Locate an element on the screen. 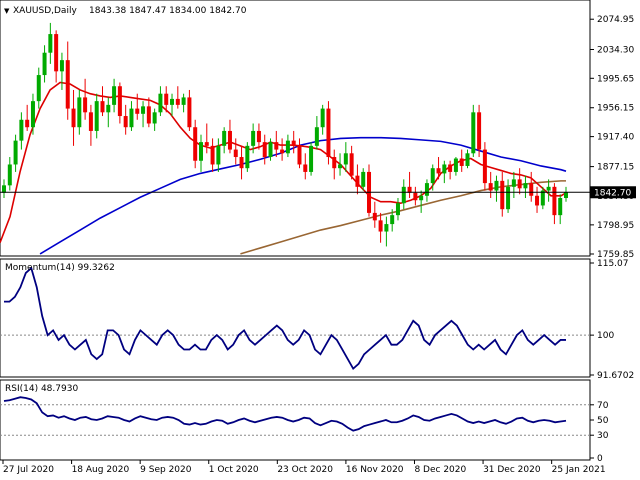  time-tick-label: 18 Aug 2020 is located at coordinates (101, 470).